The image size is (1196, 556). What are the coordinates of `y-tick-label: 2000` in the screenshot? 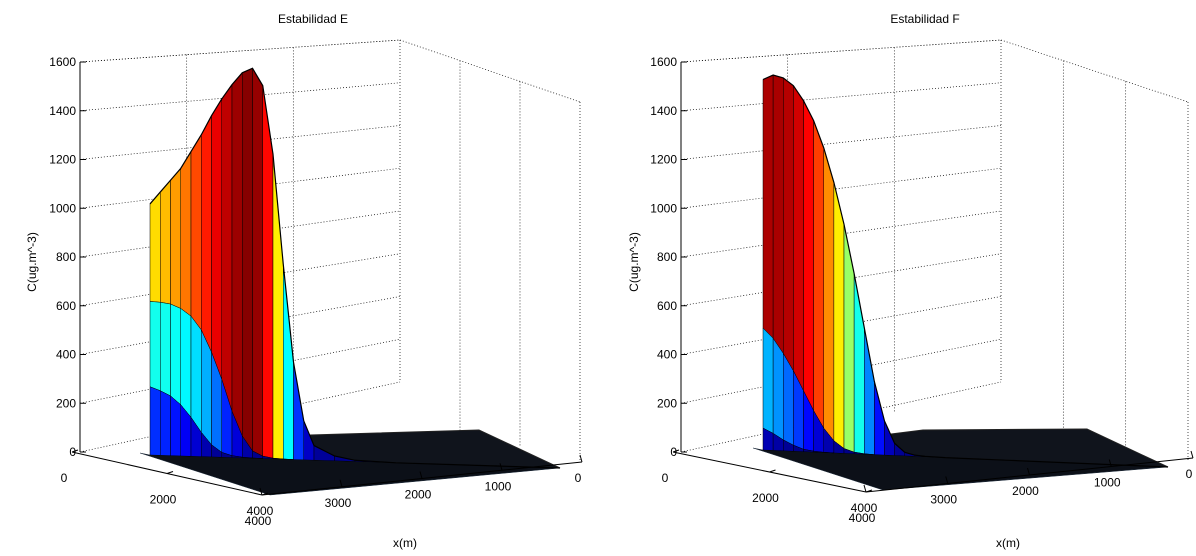 It's located at (163, 500).